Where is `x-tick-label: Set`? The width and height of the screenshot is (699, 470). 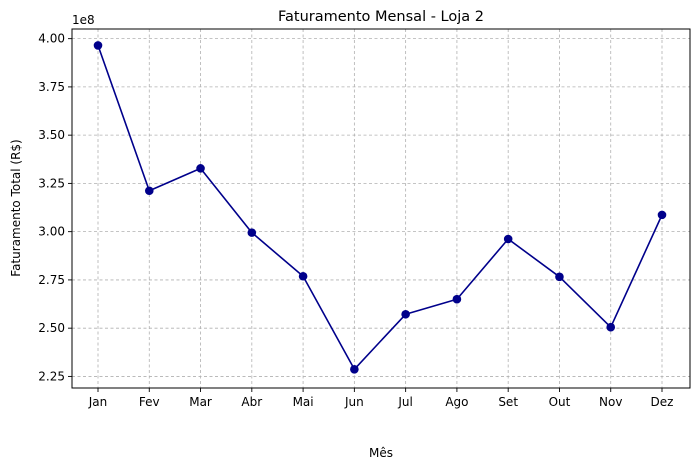
x-tick-label: Set is located at coordinates (508, 402).